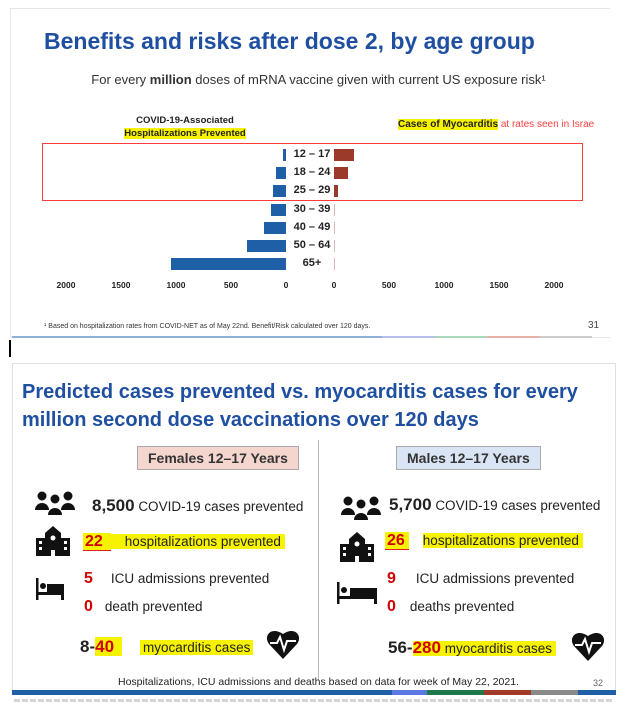 Image resolution: width=637 pixels, height=706 pixels. What do you see at coordinates (554, 692) in the screenshot?
I see `color-bar-gray` at bounding box center [554, 692].